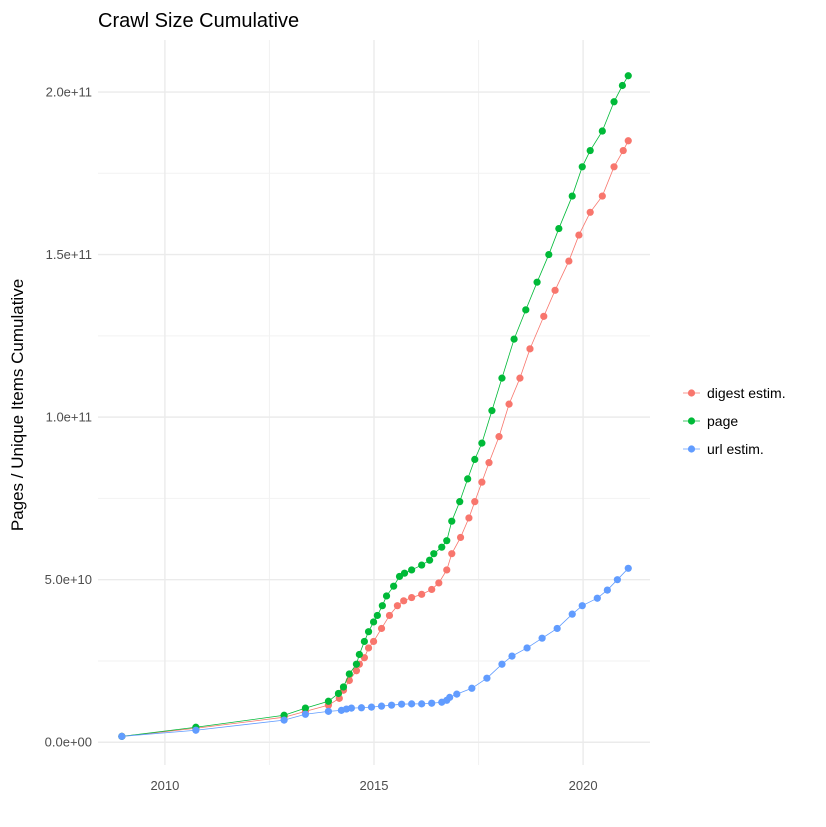  I want to click on x-tick-labels: 2010 2015 2020, so click(373, 785).